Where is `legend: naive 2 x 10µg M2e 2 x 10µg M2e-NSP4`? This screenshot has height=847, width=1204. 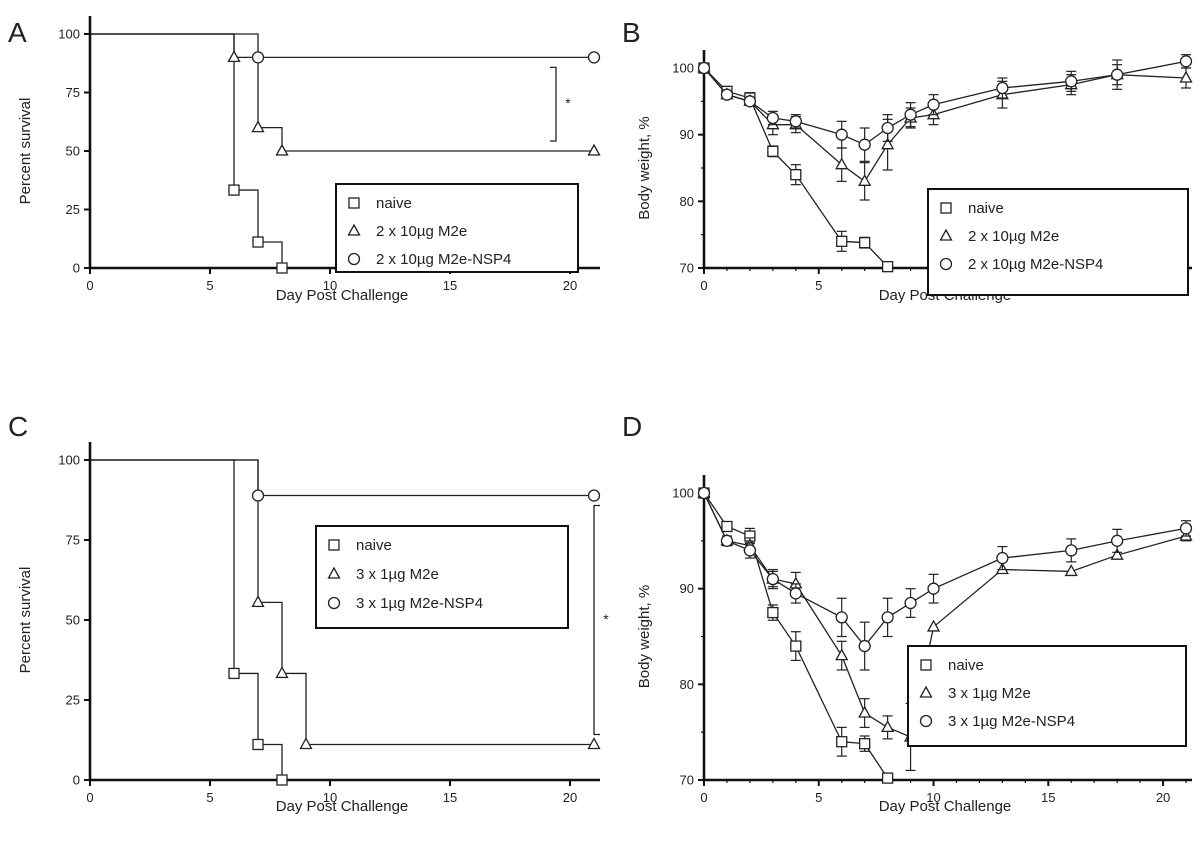 legend: naive 2 x 10µg M2e 2 x 10µg M2e-NSP4 is located at coordinates (457, 228).